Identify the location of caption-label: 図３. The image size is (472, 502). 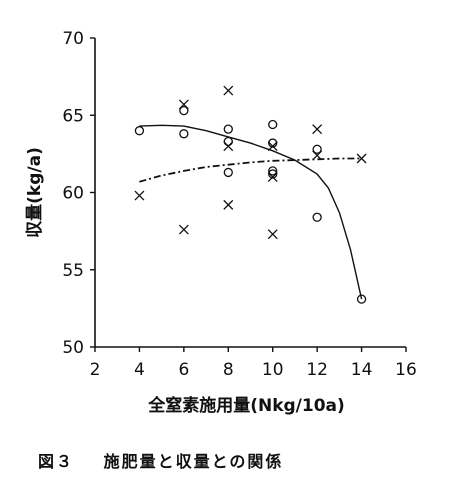
(56, 461).